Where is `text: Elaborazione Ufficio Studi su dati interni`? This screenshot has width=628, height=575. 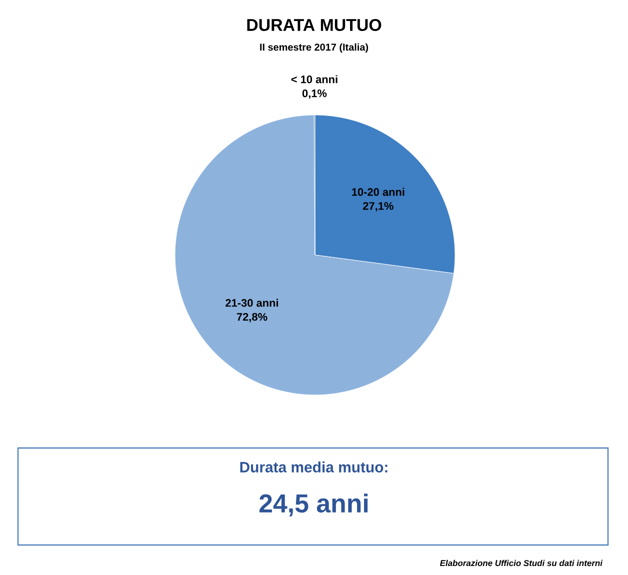 text: Elaborazione Ufficio Studi su dati interni is located at coordinates (521, 563).